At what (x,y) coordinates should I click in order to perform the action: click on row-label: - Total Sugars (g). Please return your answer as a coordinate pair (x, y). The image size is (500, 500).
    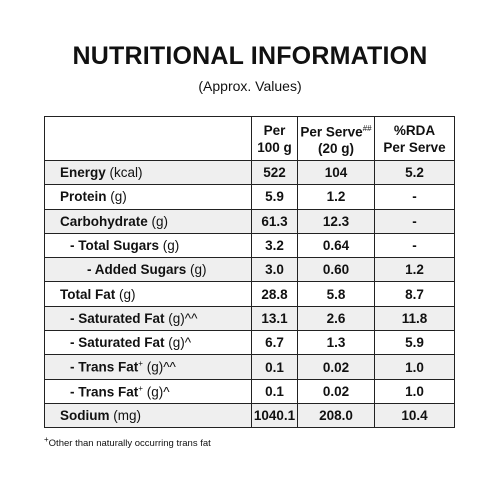
    Looking at the image, I should click on (148, 245).